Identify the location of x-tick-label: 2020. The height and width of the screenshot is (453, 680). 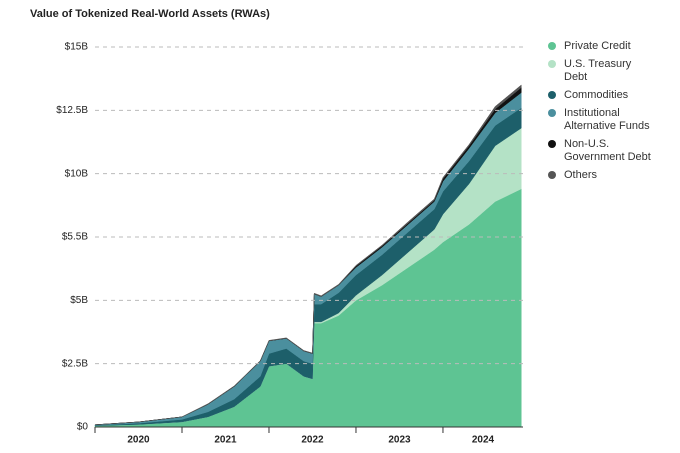
(138, 440).